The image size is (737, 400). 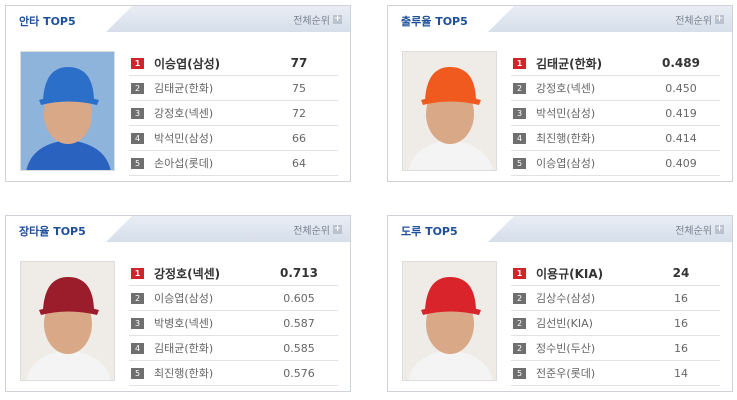 I want to click on stat-value: 77, so click(x=299, y=63).